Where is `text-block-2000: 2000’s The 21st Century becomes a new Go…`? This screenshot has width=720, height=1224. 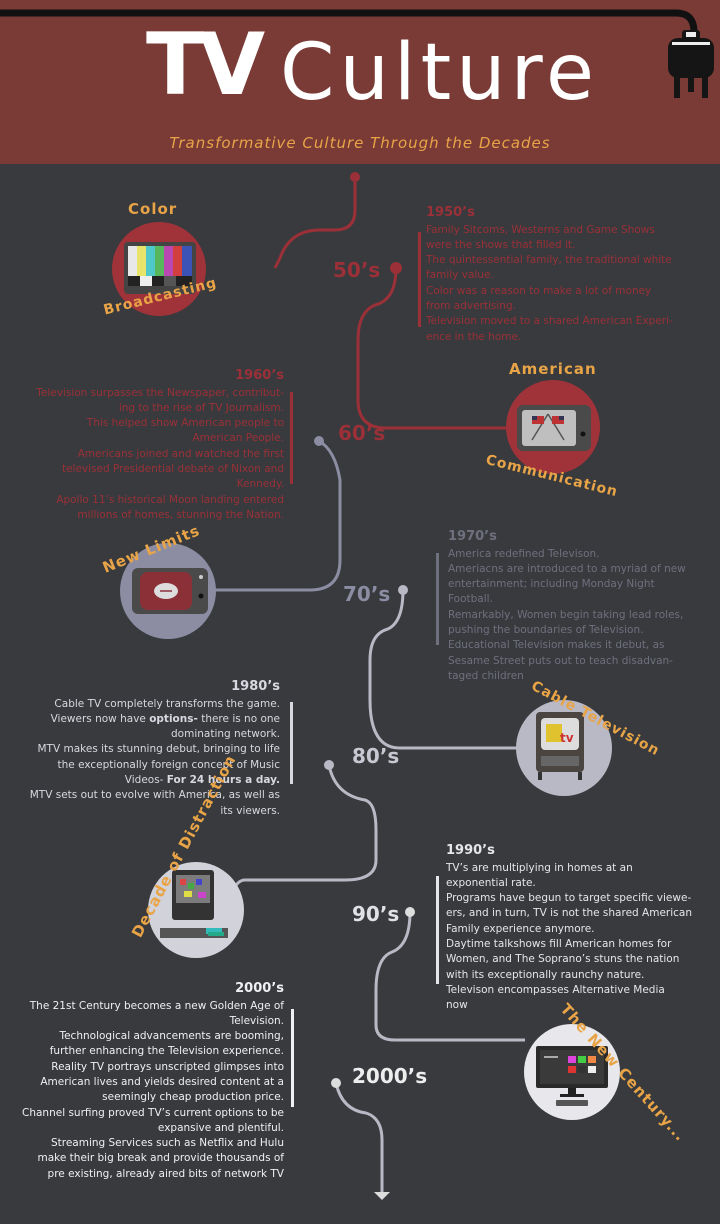
text-block-2000: 2000’s The 21st Century becomes a new Go… is located at coordinates (153, 1081).